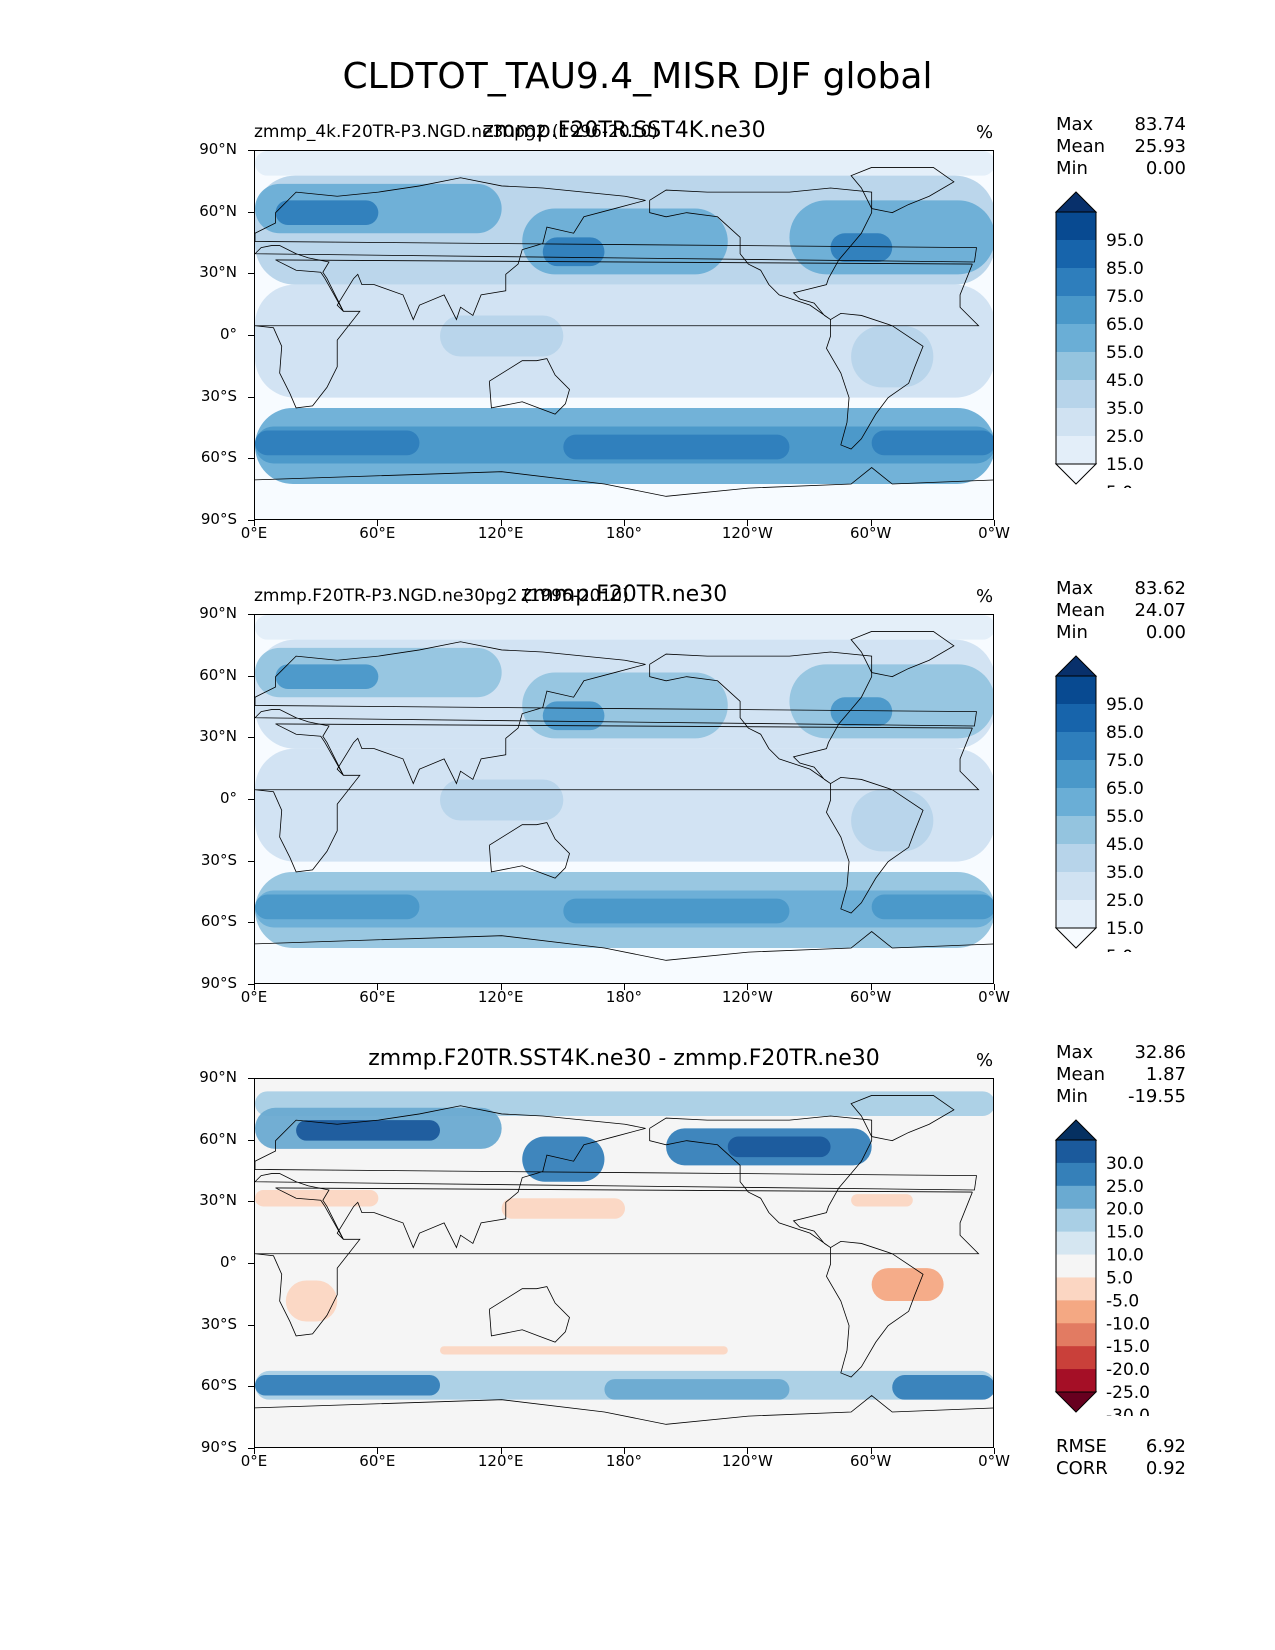  I want to click on colorbar-tick-label: 20.0, so click(1125, 1210).